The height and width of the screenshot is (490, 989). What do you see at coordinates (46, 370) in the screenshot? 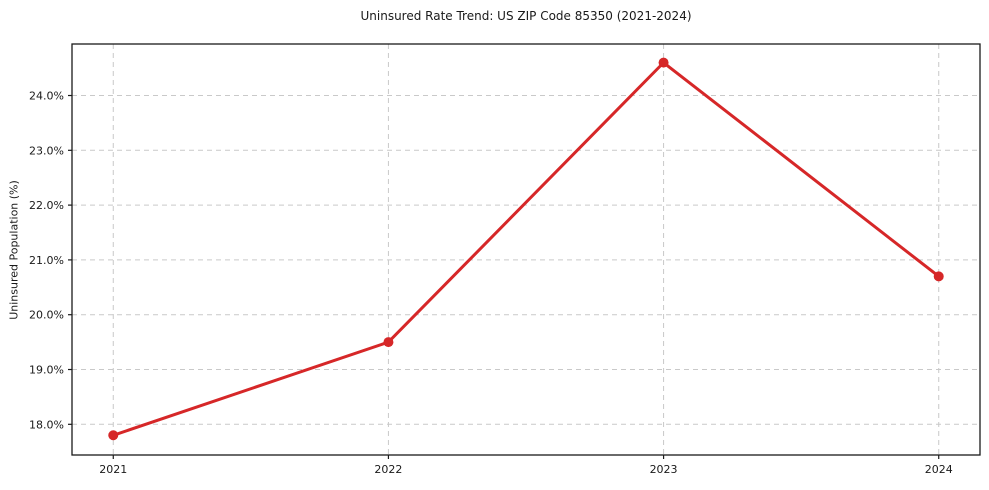
I see `y-tick-label: 19.0%` at bounding box center [46, 370].